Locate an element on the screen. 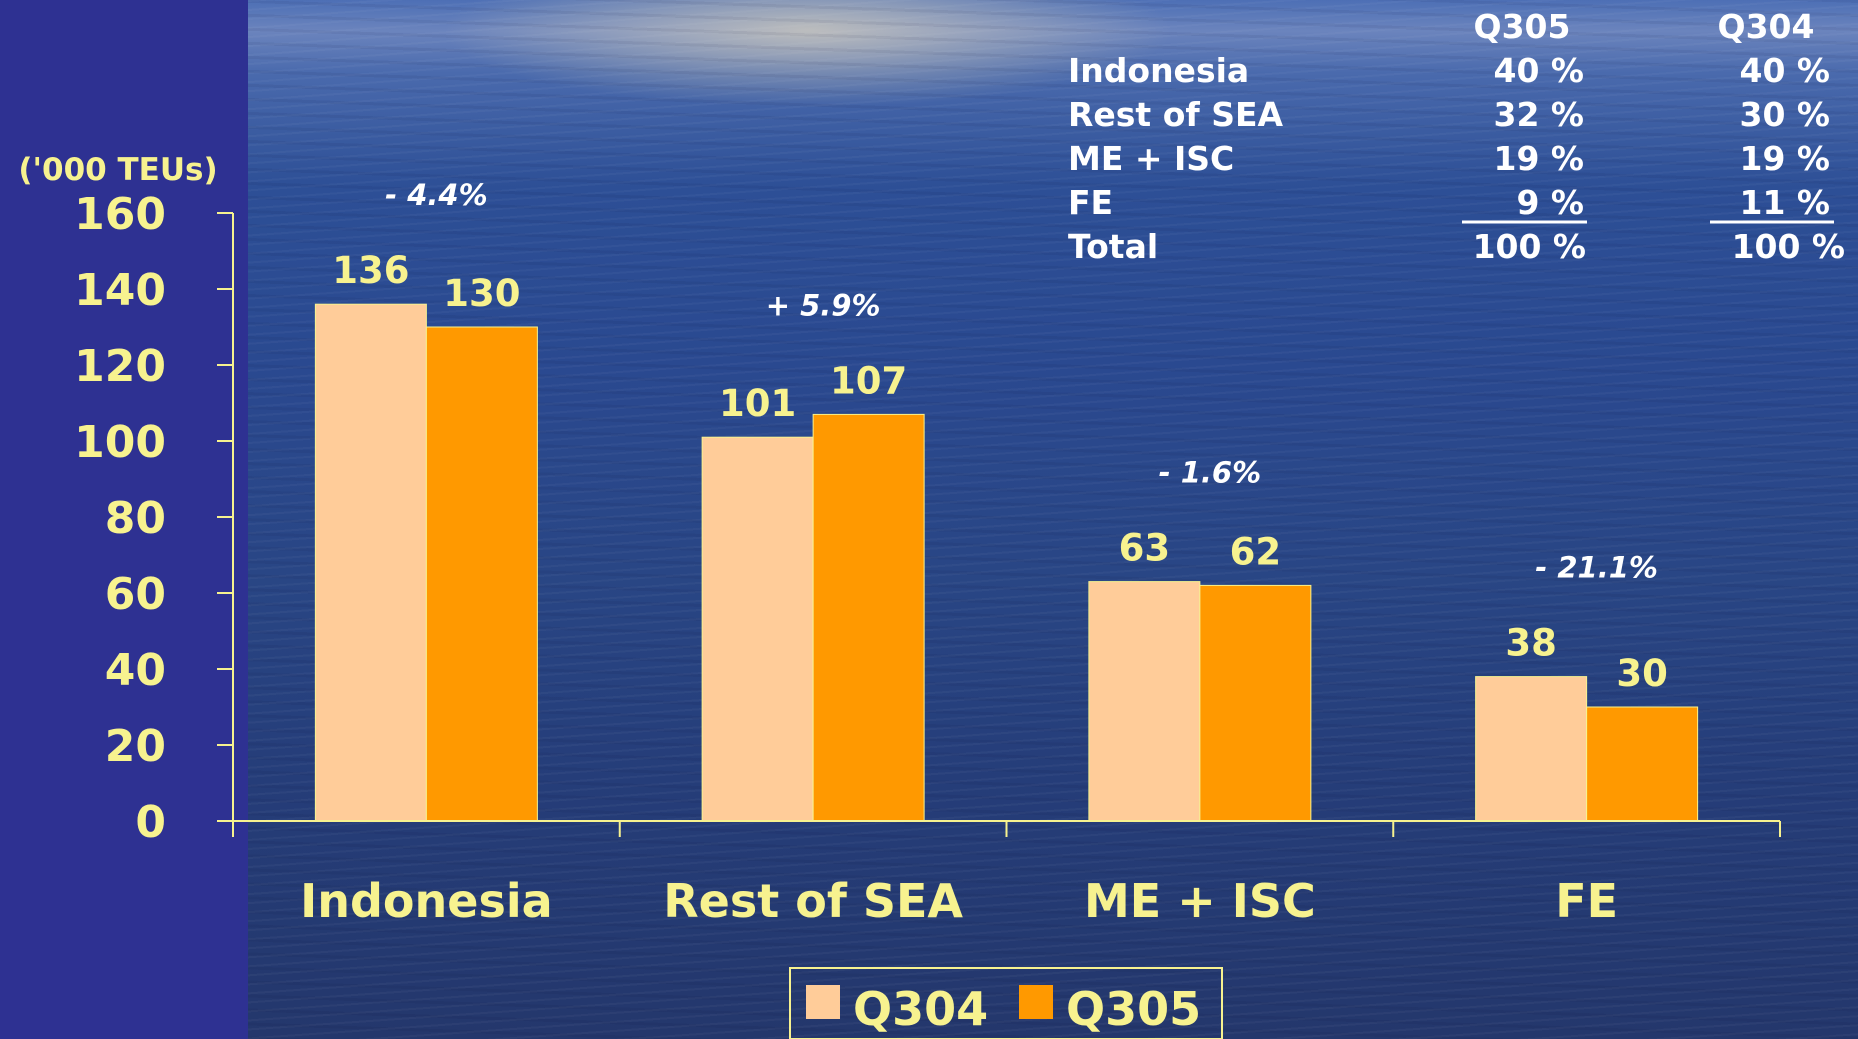 The height and width of the screenshot is (1039, 1858). table-cell-q305: 40 % is located at coordinates (1539, 70).